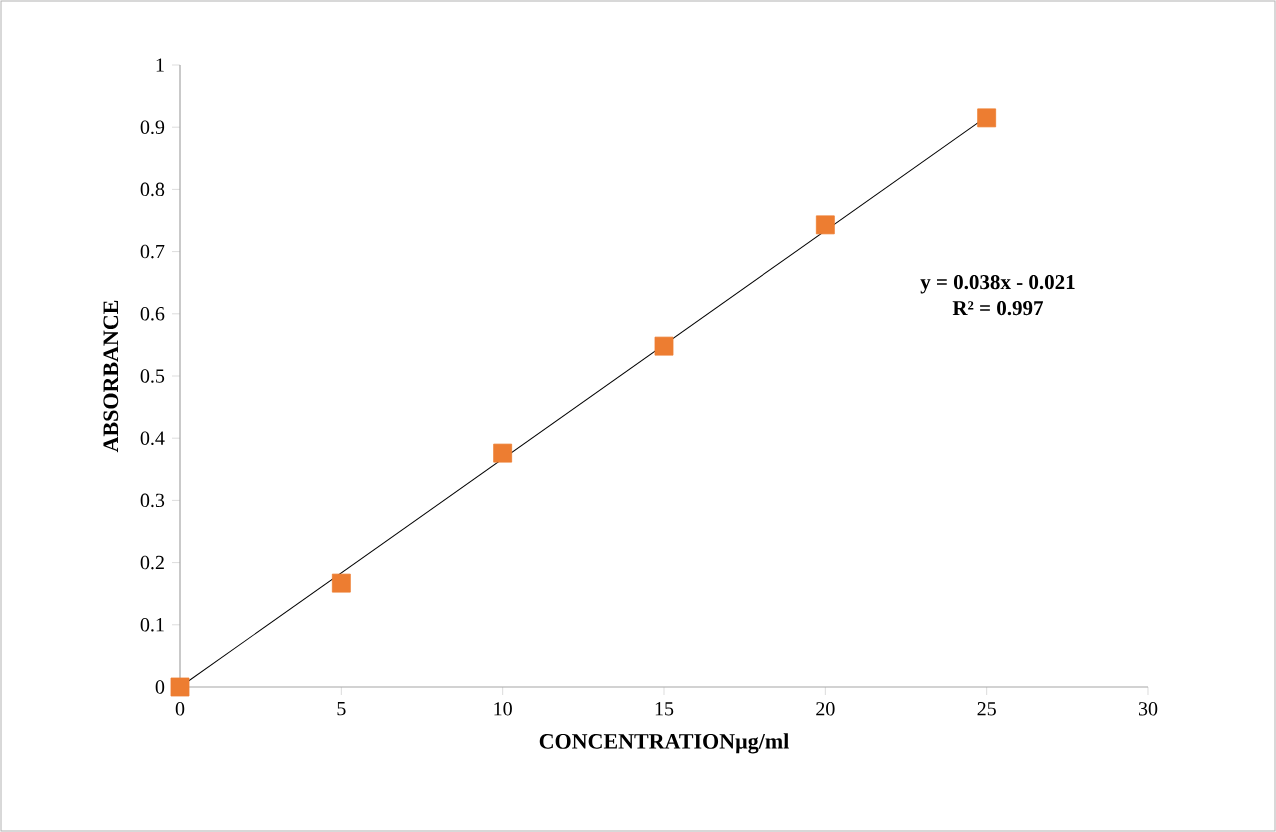 The image size is (1276, 832). Describe the element at coordinates (152, 189) in the screenshot. I see `y-tick-label: 0.8` at that location.